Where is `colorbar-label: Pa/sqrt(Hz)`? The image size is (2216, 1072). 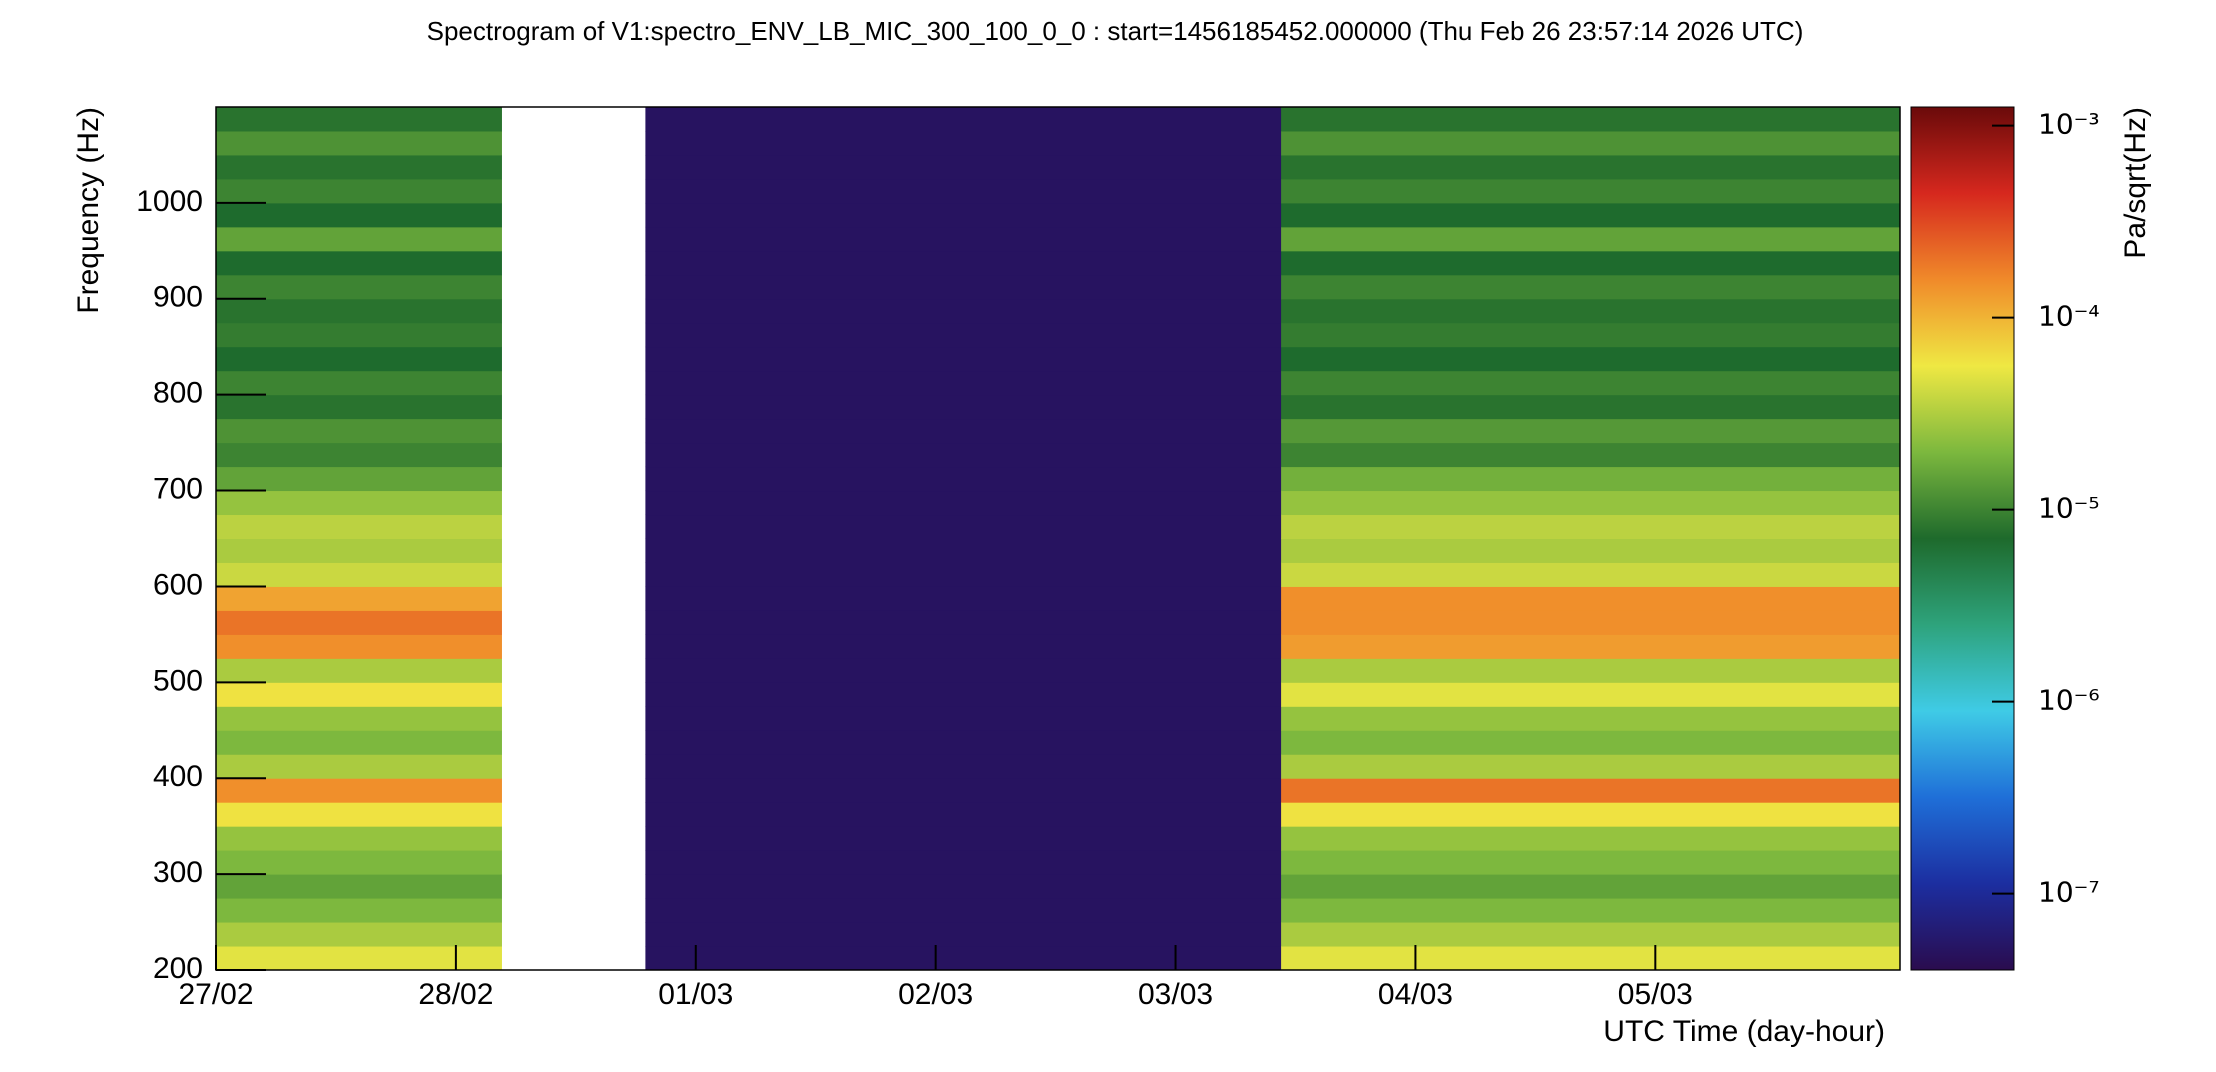 colorbar-label: Pa/sqrt(Hz) is located at coordinates (2135, 183).